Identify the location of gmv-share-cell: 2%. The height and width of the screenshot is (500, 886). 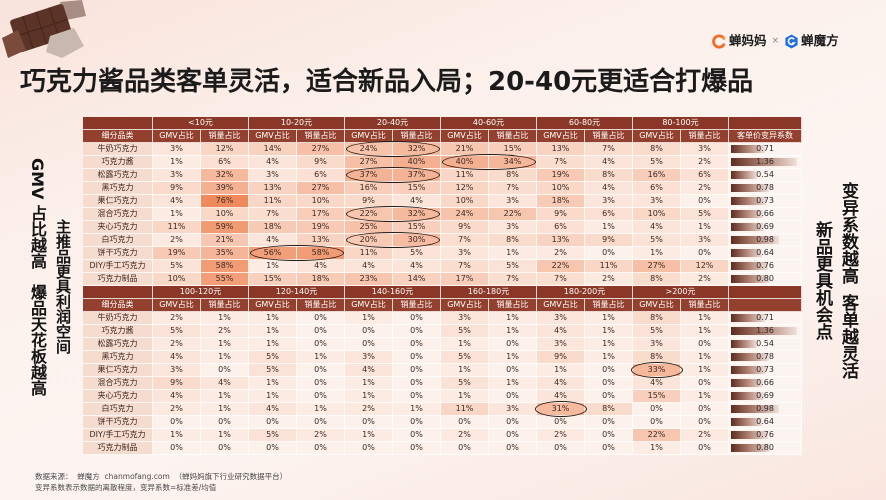
(561, 435).